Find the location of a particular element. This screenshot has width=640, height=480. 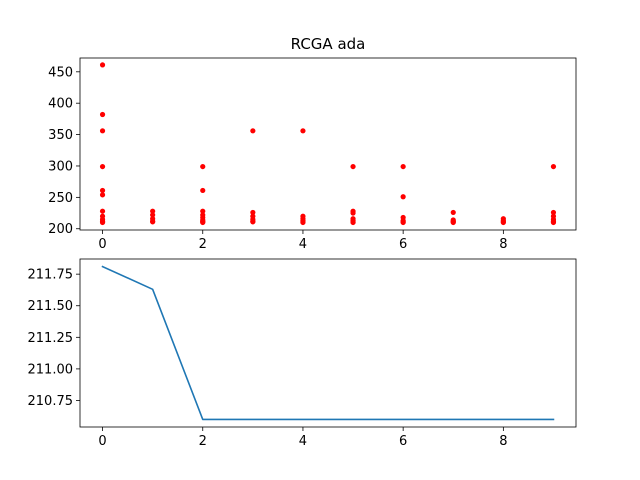

top-x-tick-label: 4 is located at coordinates (303, 244).